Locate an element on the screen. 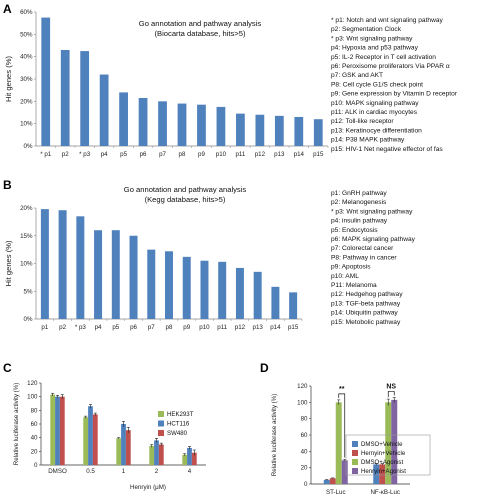 The width and height of the screenshot is (483, 500). legend-label: Henryin+Agonist is located at coordinates (383, 471).